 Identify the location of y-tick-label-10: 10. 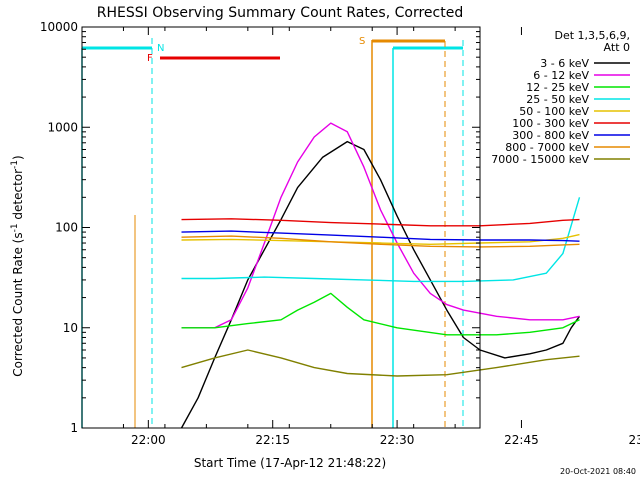
(70, 328).